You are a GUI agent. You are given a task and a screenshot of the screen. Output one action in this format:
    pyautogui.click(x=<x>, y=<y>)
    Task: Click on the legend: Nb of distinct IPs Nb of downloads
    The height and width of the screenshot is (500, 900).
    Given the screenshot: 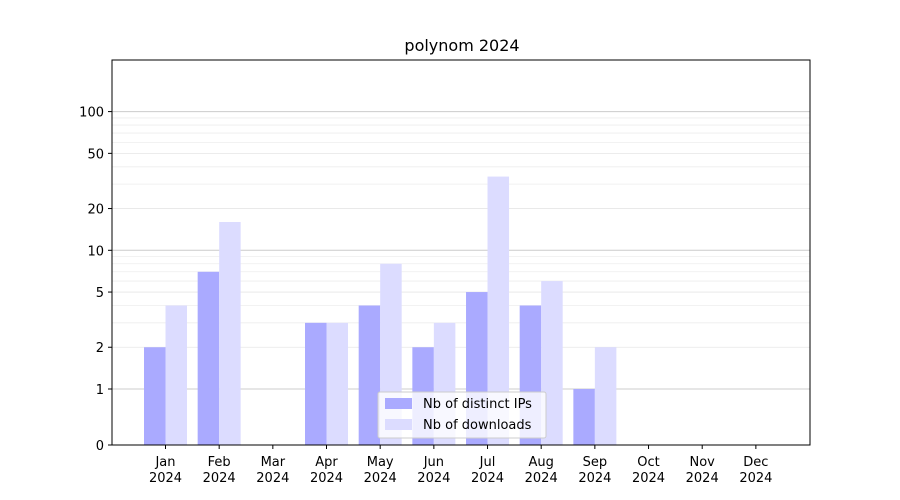 What is the action you would take?
    pyautogui.click(x=462, y=415)
    